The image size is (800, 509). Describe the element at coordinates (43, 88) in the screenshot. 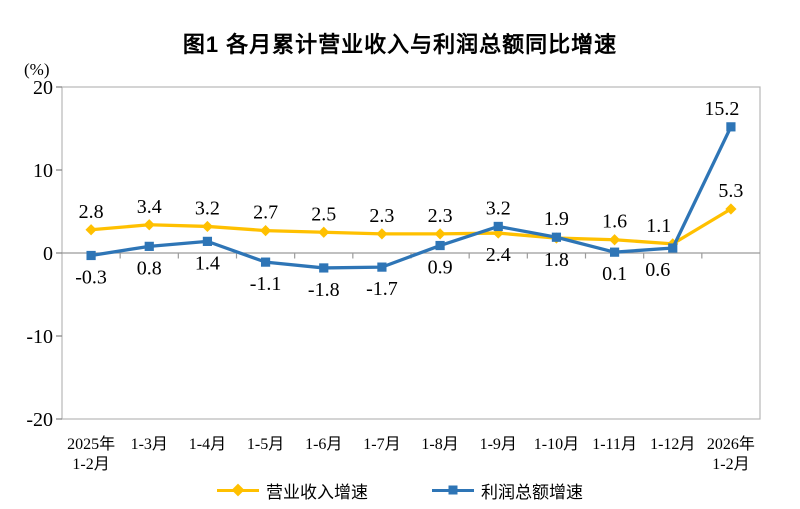

I see `y-tick-label: 20` at that location.